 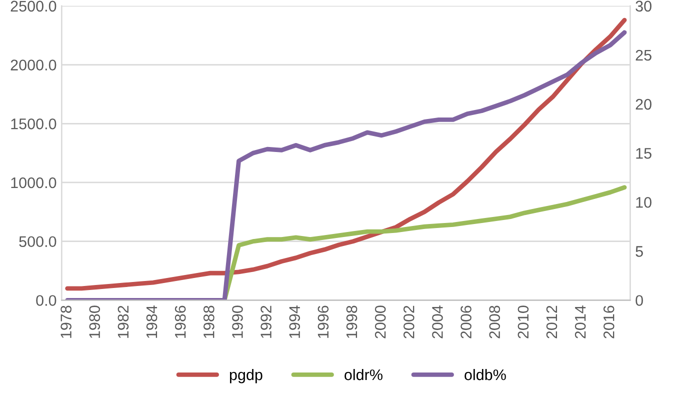 I want to click on x-tick-label: 1994, so click(x=294, y=322).